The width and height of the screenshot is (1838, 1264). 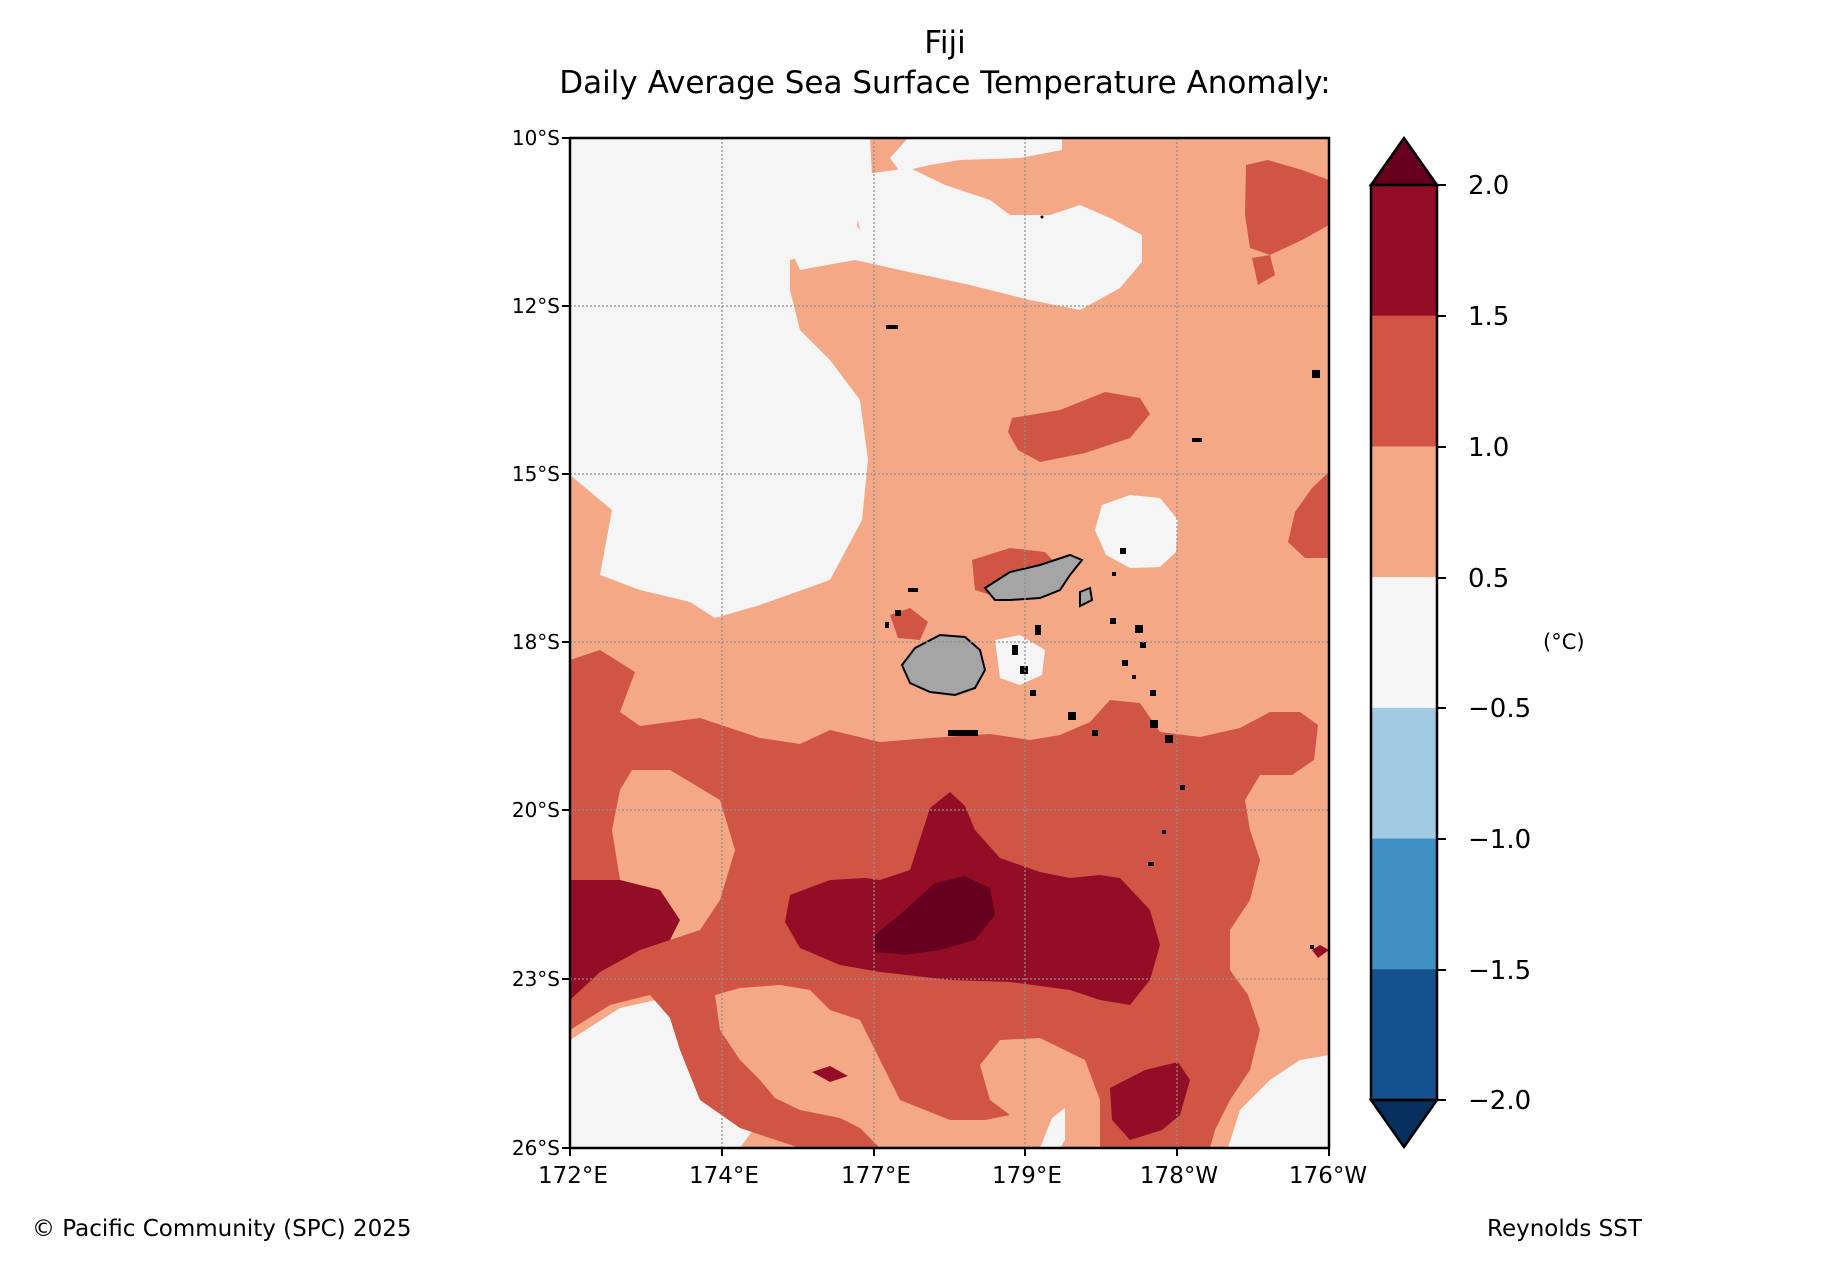 I want to click on colorbar-frame, so click(x=1404, y=642).